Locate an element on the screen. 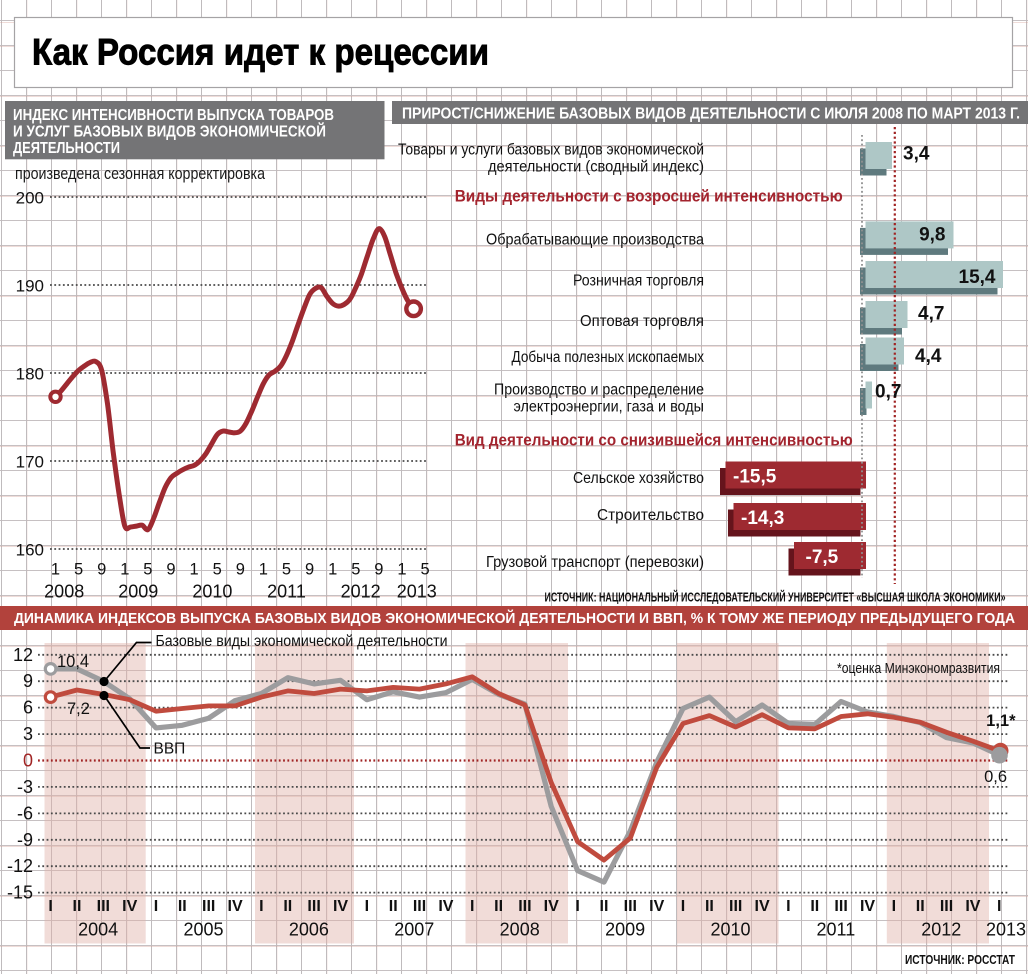 The width and height of the screenshot is (1028, 974). svg-text: -12 is located at coordinates (20, 866).